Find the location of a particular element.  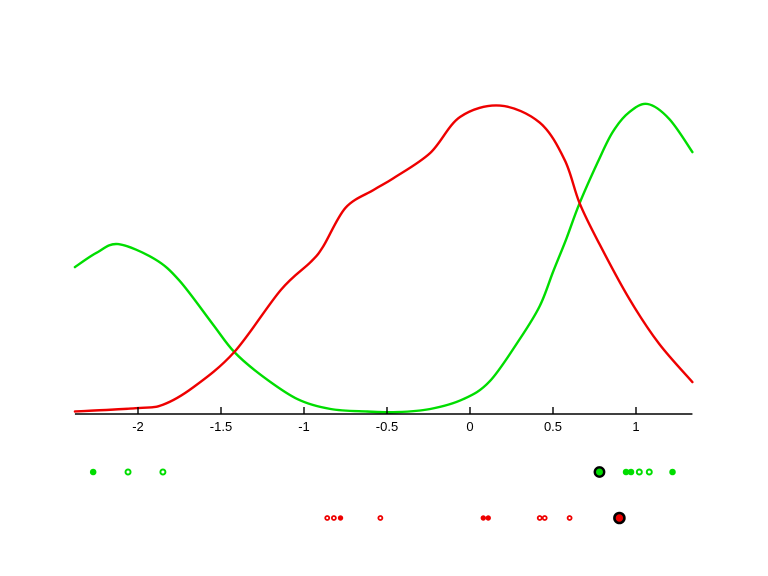

highlighted-green-point is located at coordinates (599, 472).